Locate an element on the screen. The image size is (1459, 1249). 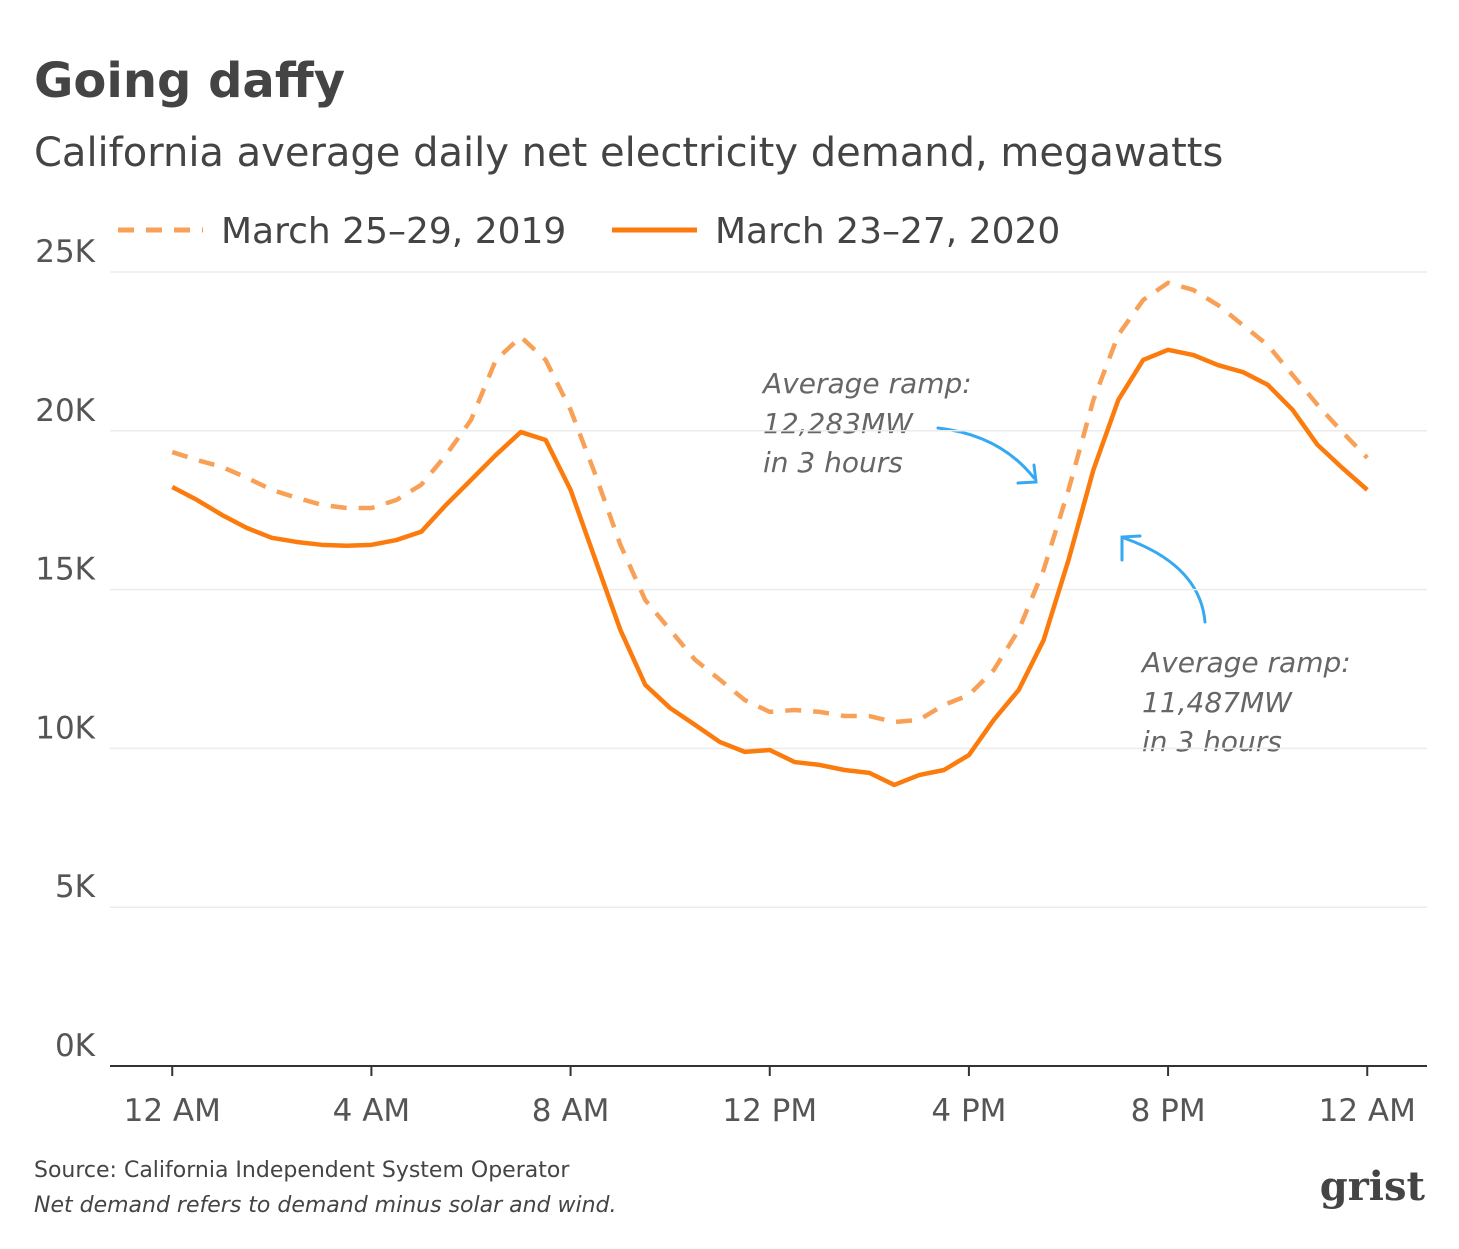
x-tick-label: 4 PM is located at coordinates (968, 1111).